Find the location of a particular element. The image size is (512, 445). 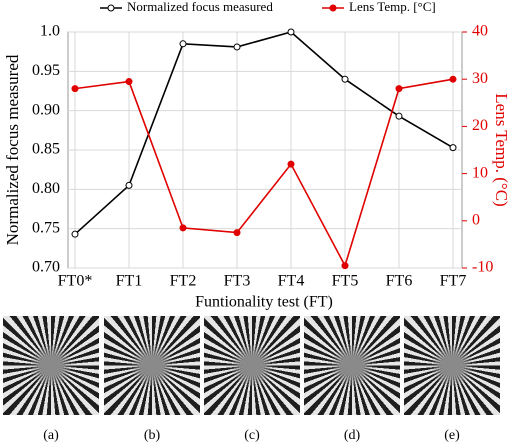

panel-label: (c) is located at coordinates (252, 435).